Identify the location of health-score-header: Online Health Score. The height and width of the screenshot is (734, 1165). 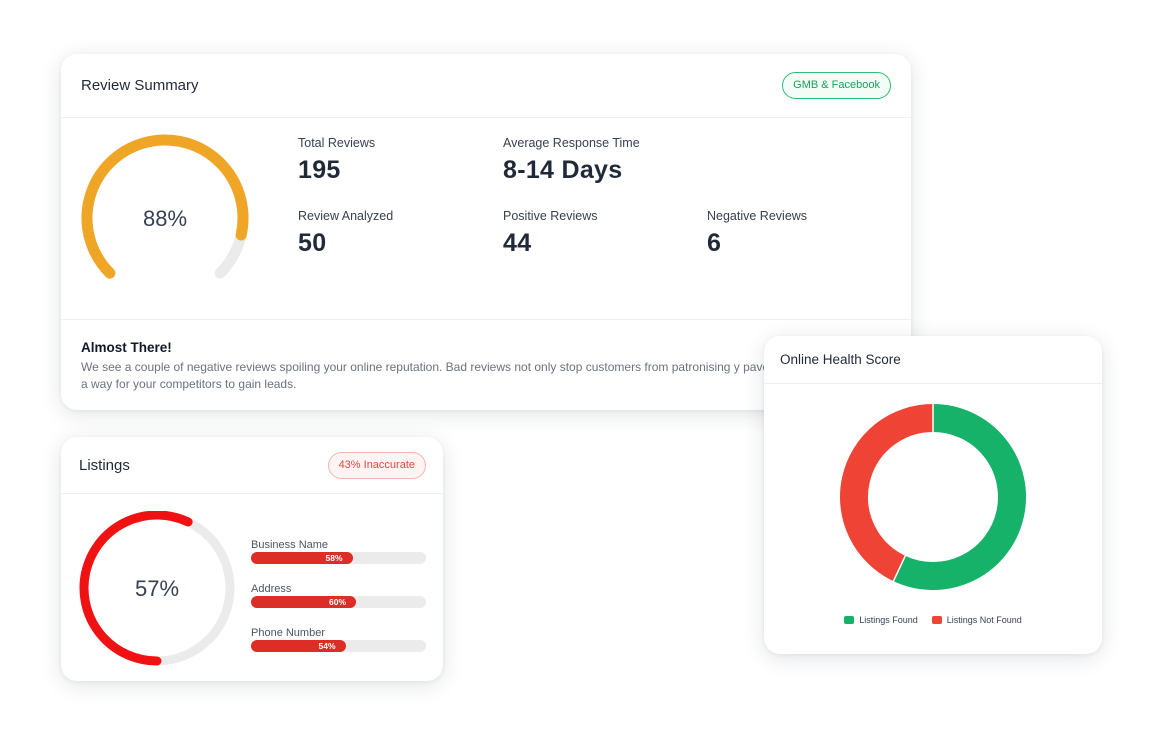
(933, 360).